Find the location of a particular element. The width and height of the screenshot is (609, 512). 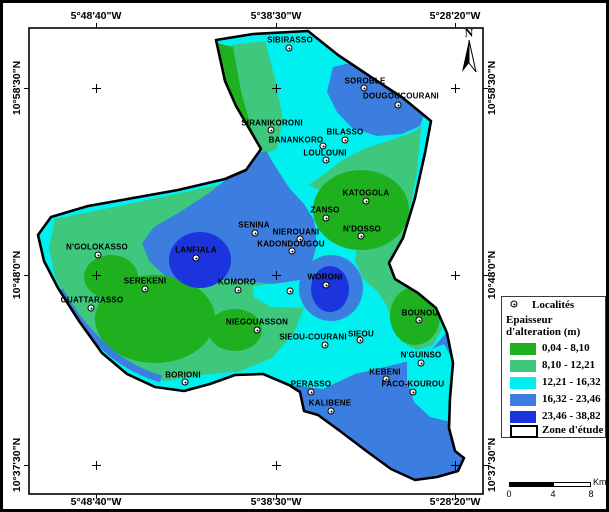

legend-title-line1: Epaisseur is located at coordinates (529, 320).